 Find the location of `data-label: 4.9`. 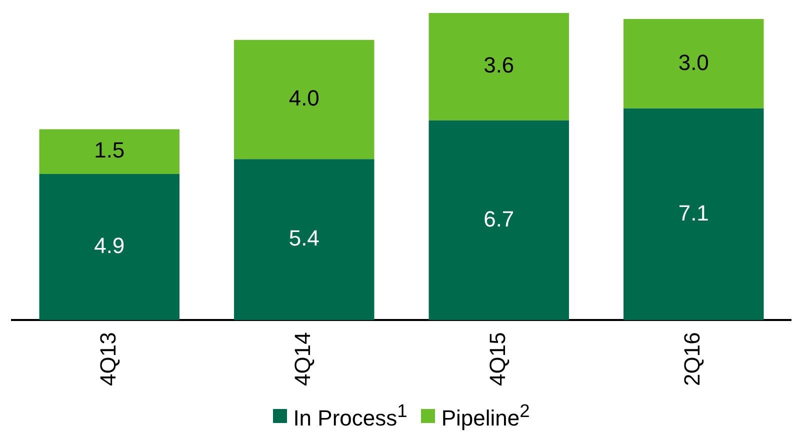

data-label: 4.9 is located at coordinates (109, 245).